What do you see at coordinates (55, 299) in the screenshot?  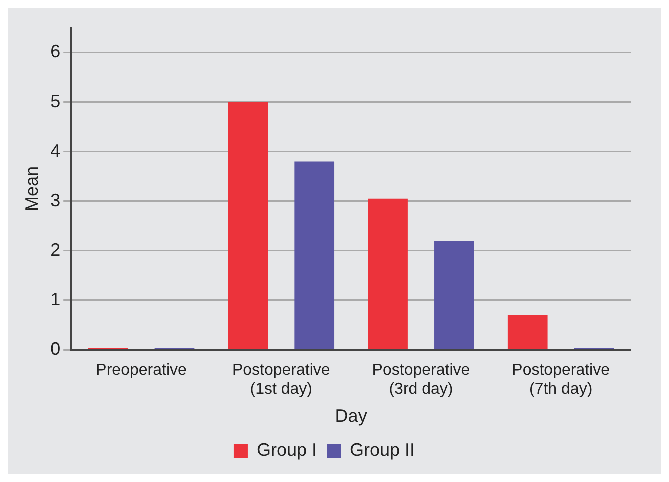 I see `y-tick-label: 1` at bounding box center [55, 299].